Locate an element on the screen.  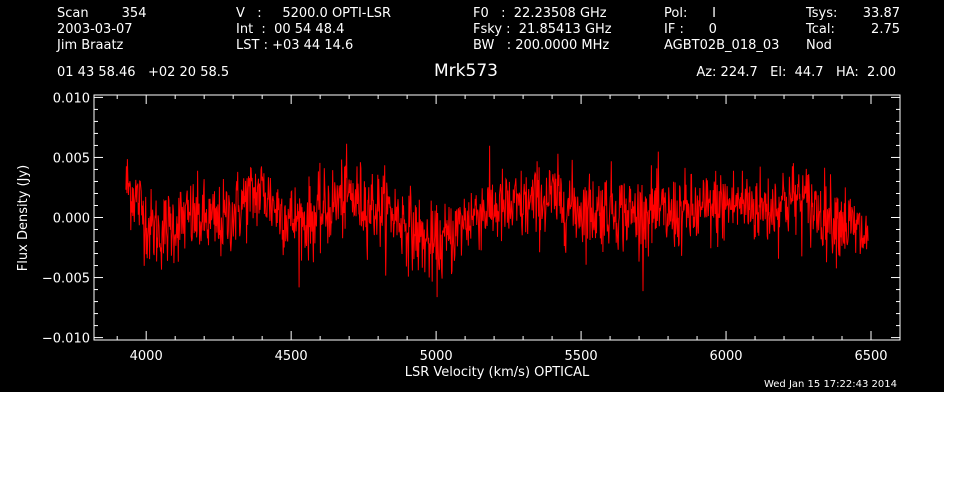
sky-freq-label: Fsky : 21.85413 GHz is located at coordinates (542, 29).